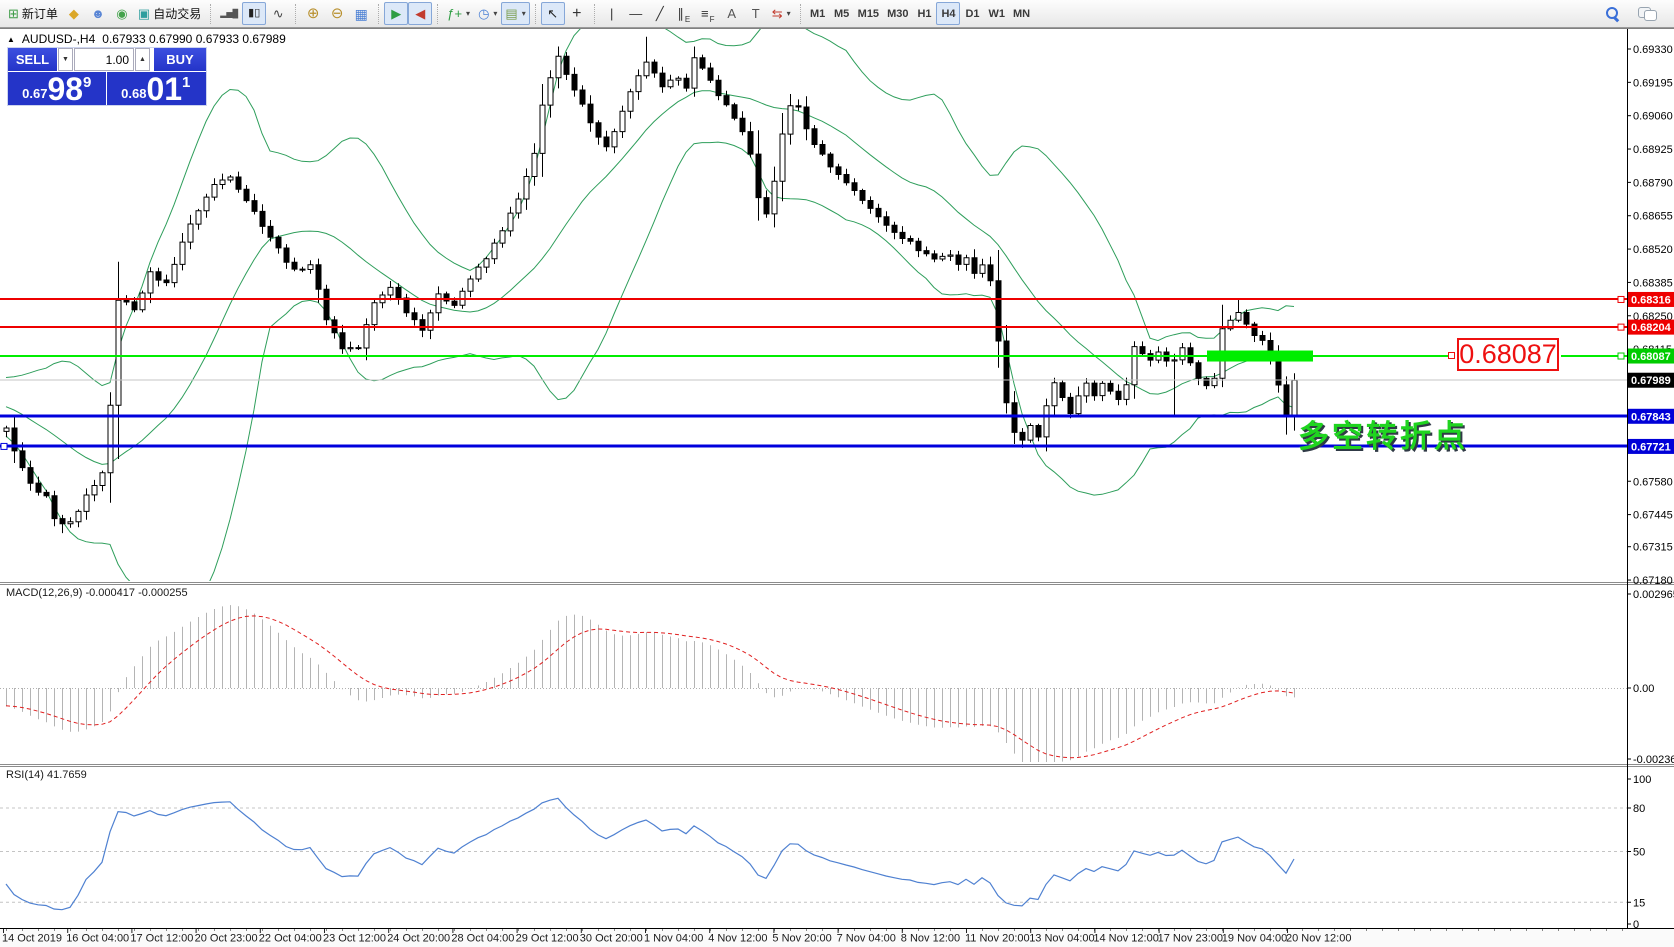 Image resolution: width=1674 pixels, height=947 pixels. What do you see at coordinates (57, 88) in the screenshot?
I see `sell-price: 0.67 98 9` at bounding box center [57, 88].